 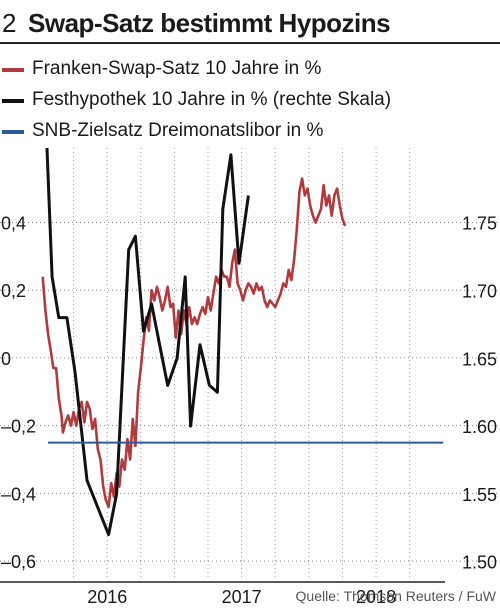 What do you see at coordinates (18, 427) in the screenshot?
I see `left-tick-label: –0,2` at bounding box center [18, 427].